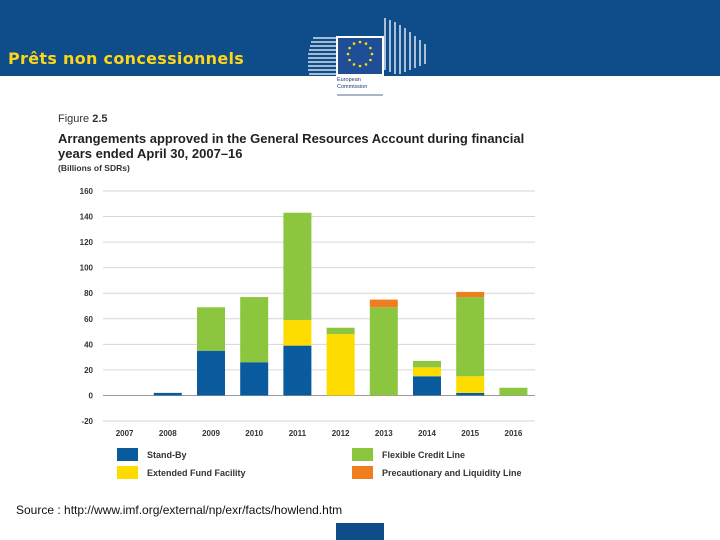  What do you see at coordinates (341, 433) in the screenshot?
I see `x-tick-label: 2012` at bounding box center [341, 433].